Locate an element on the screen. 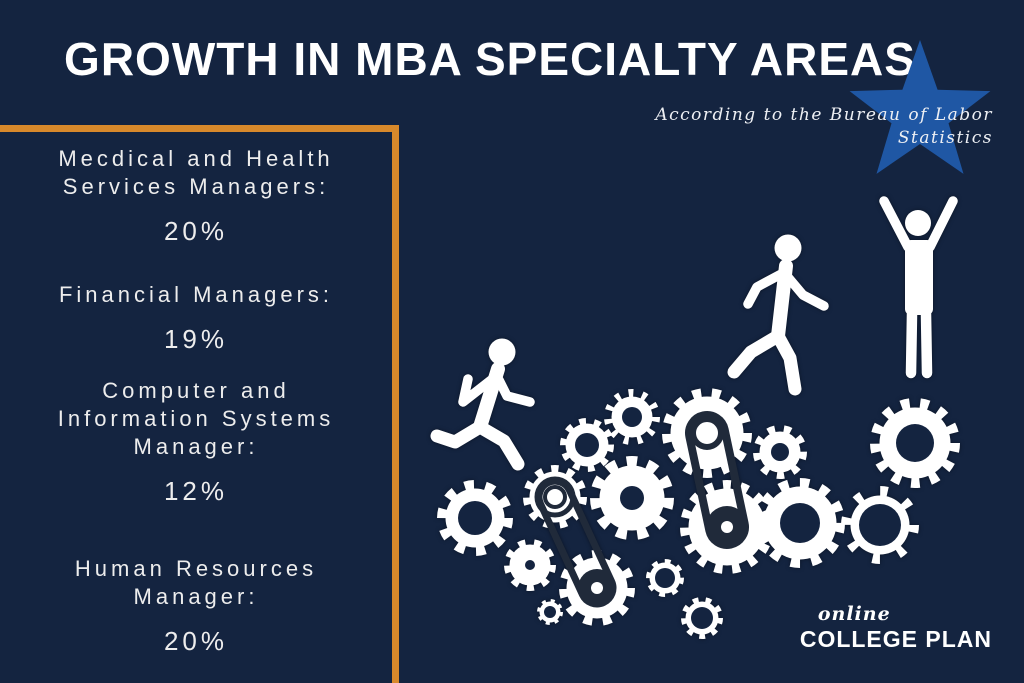 Image resolution: width=1024 pixels, height=683 pixels. online-college-plan-logo: online COLLEGE PLAN is located at coordinates (896, 628).